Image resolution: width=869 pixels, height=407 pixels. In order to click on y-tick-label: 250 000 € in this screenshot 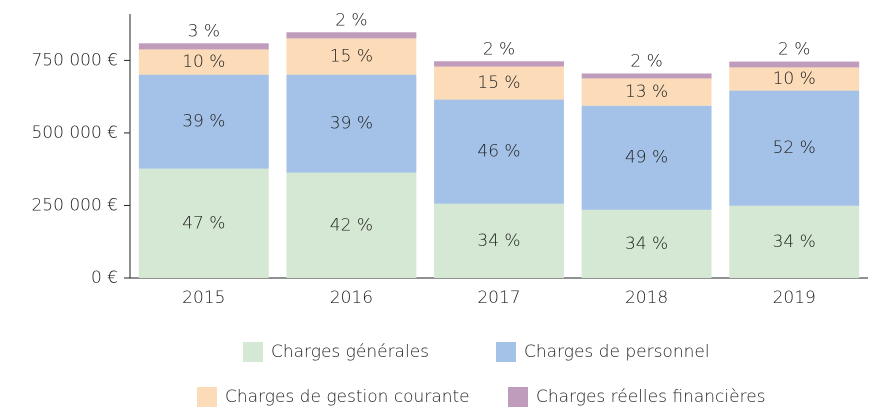, I will do `click(74, 205)`.